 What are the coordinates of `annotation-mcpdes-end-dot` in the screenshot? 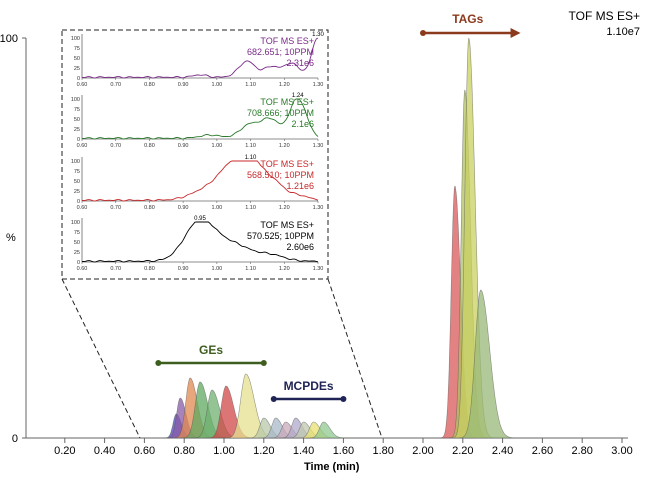 It's located at (343, 399).